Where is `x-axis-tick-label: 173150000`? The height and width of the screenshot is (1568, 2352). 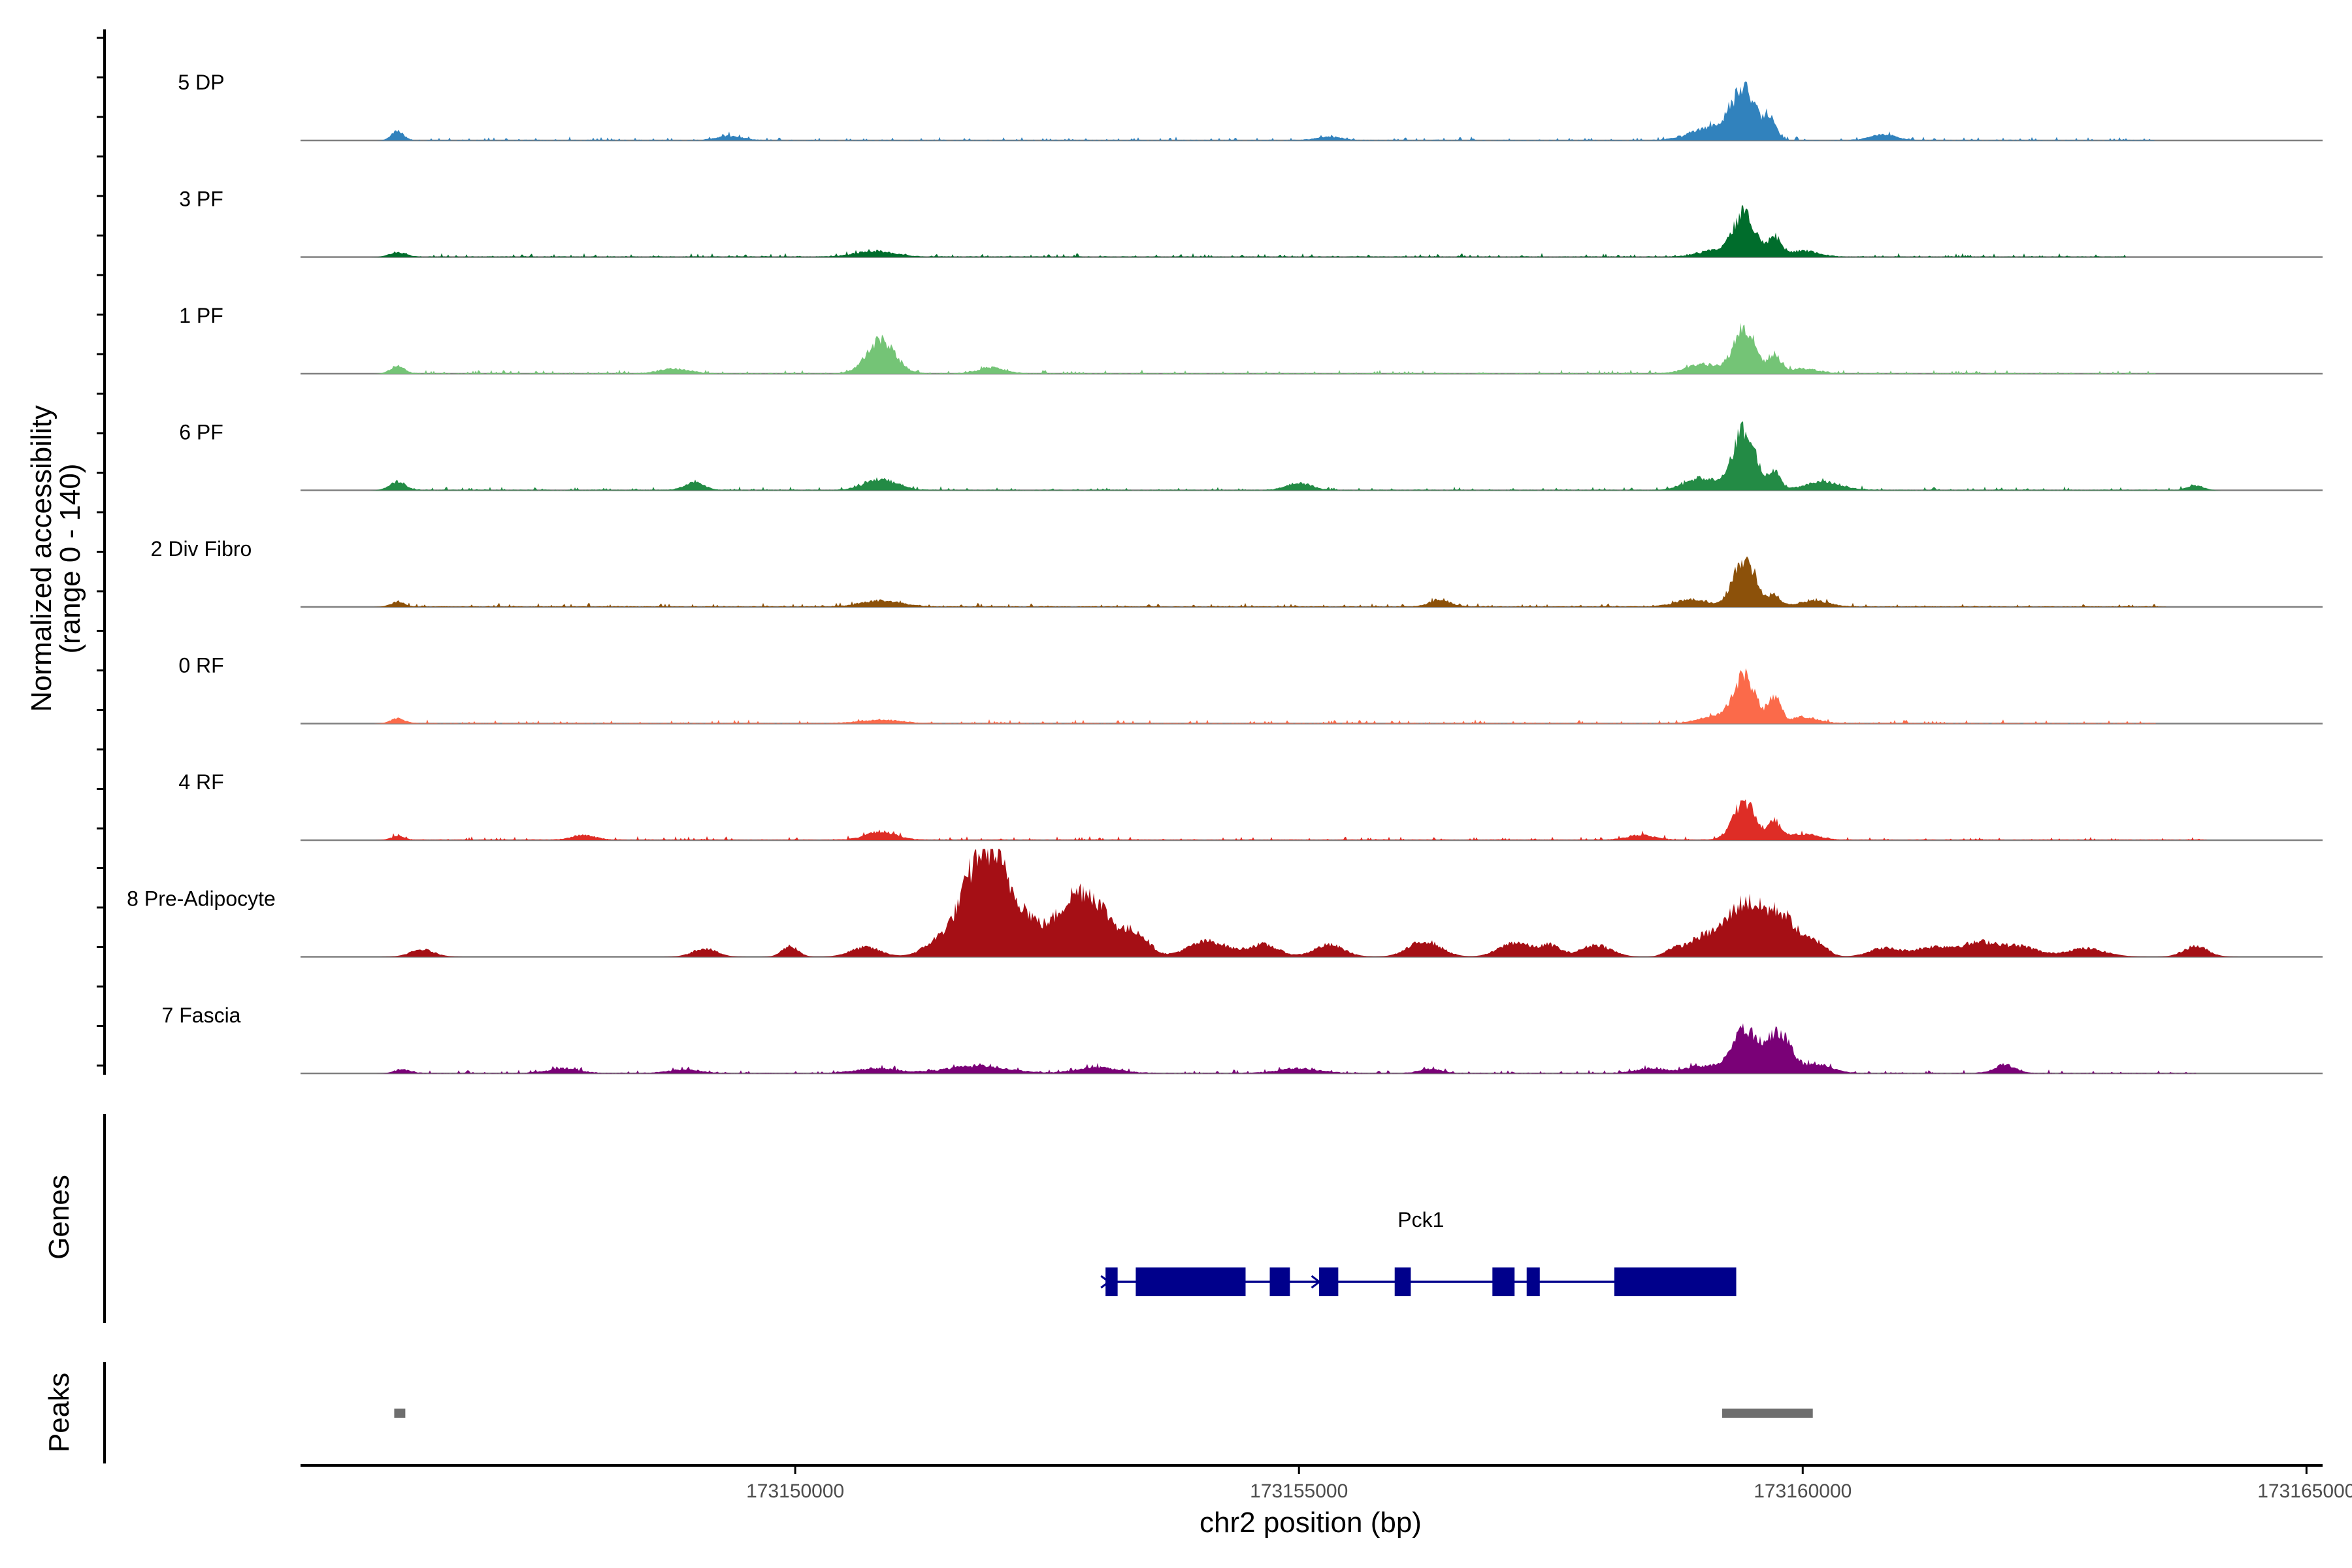 x-axis-tick-label: 173150000 is located at coordinates (795, 1491).